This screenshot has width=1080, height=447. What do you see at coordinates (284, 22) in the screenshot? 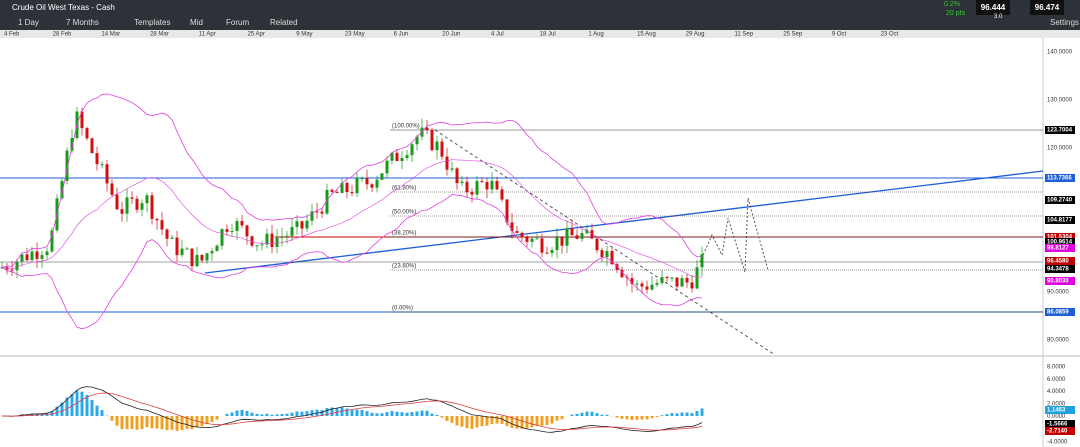
I see `toolbar-button: Related` at bounding box center [284, 22].